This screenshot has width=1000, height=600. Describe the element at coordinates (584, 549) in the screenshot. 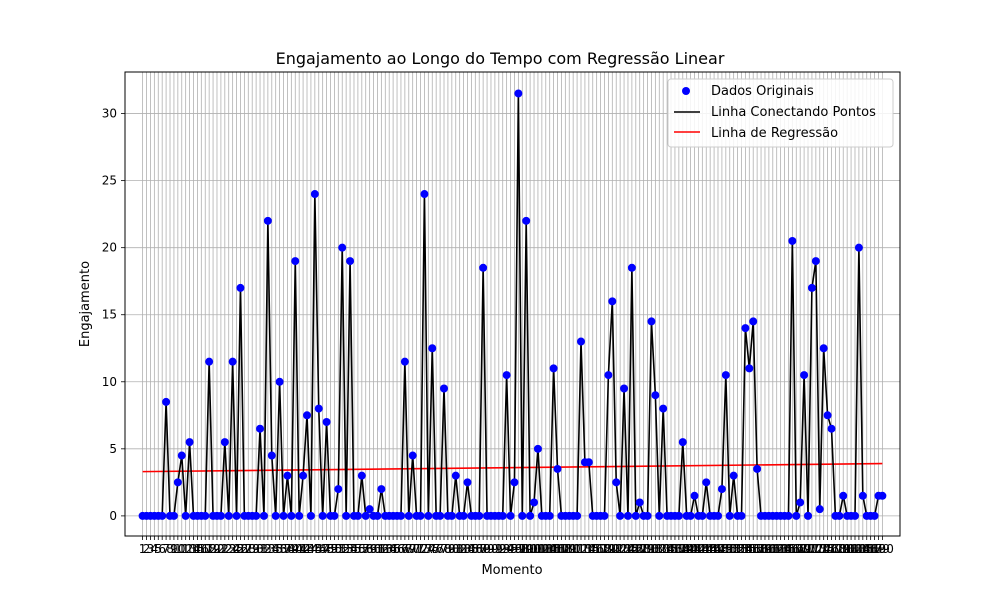

I see `x-tick-label: 114` at that location.